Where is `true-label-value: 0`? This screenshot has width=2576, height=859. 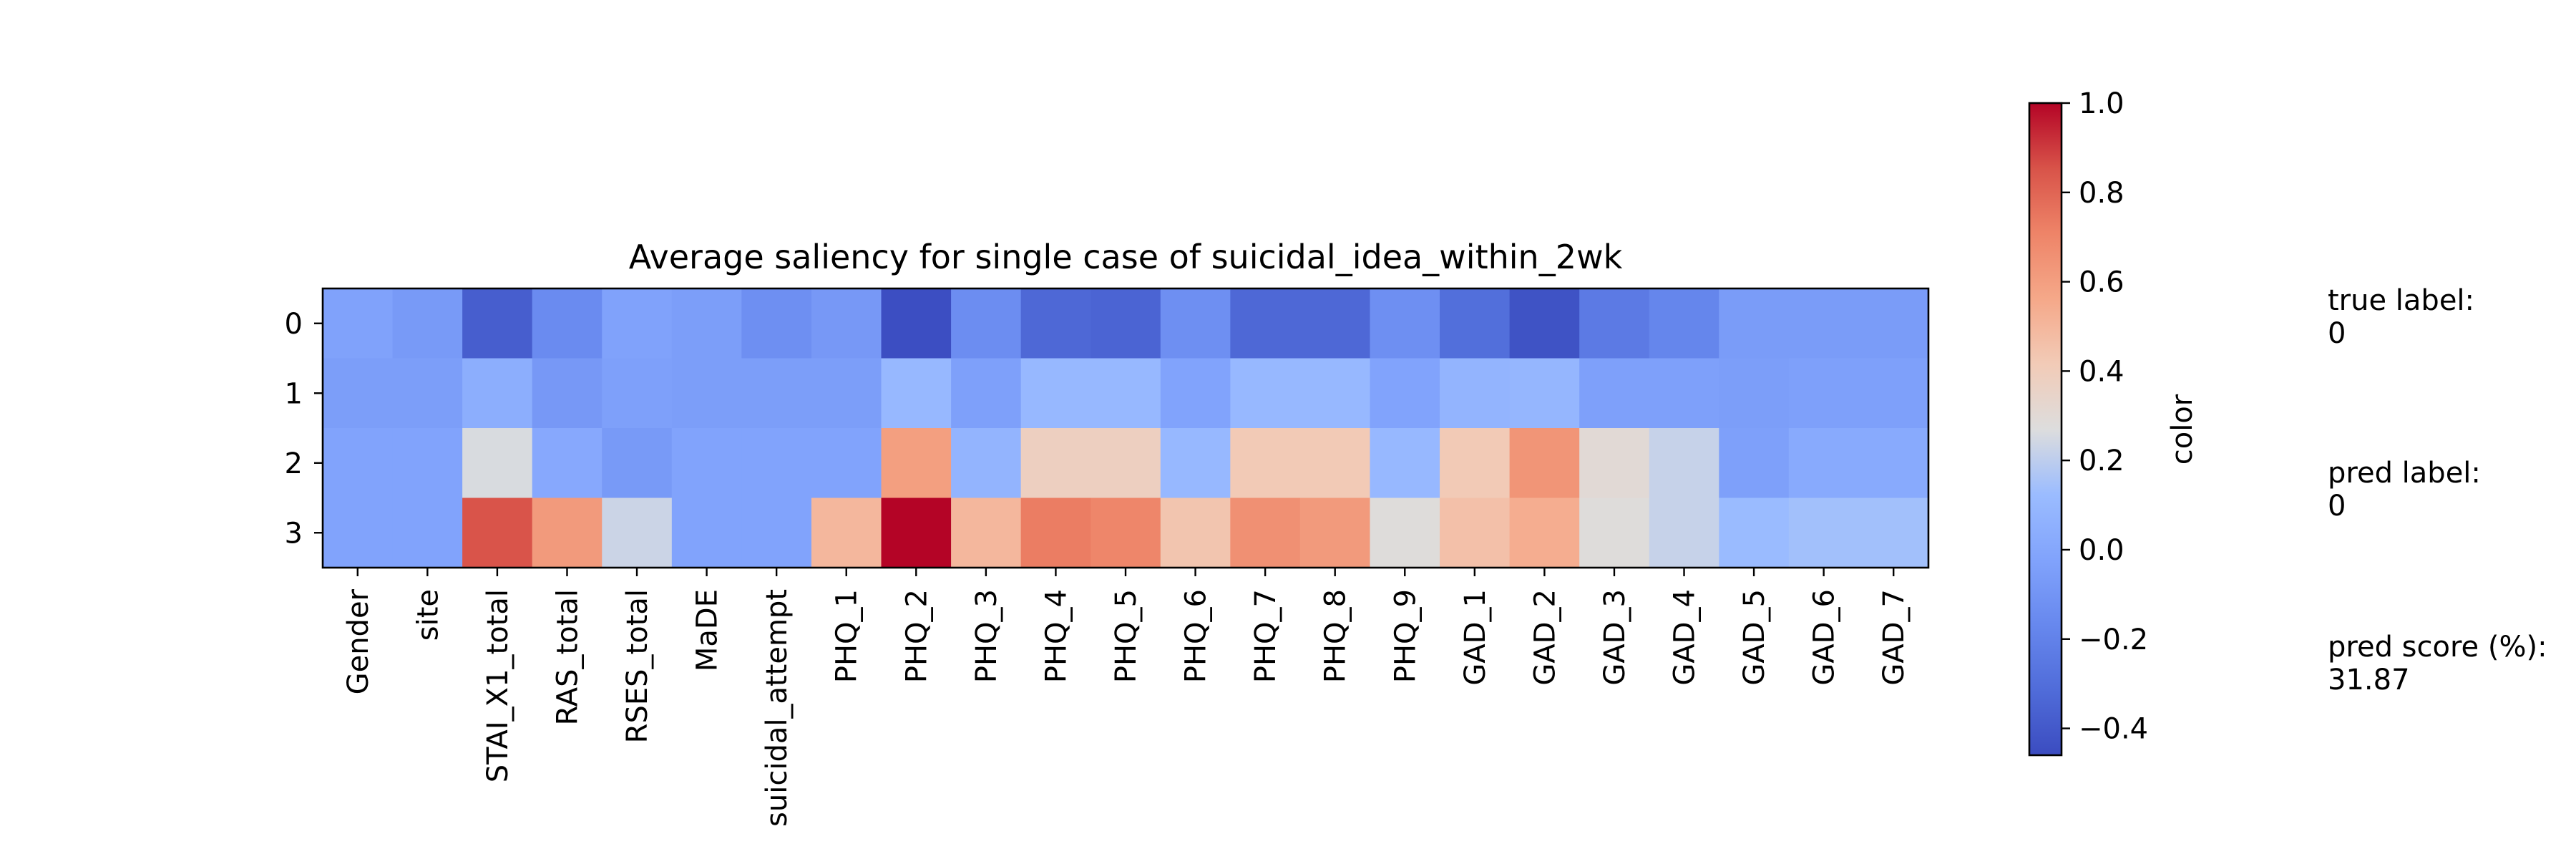
true-label-value: 0 is located at coordinates (2337, 333).